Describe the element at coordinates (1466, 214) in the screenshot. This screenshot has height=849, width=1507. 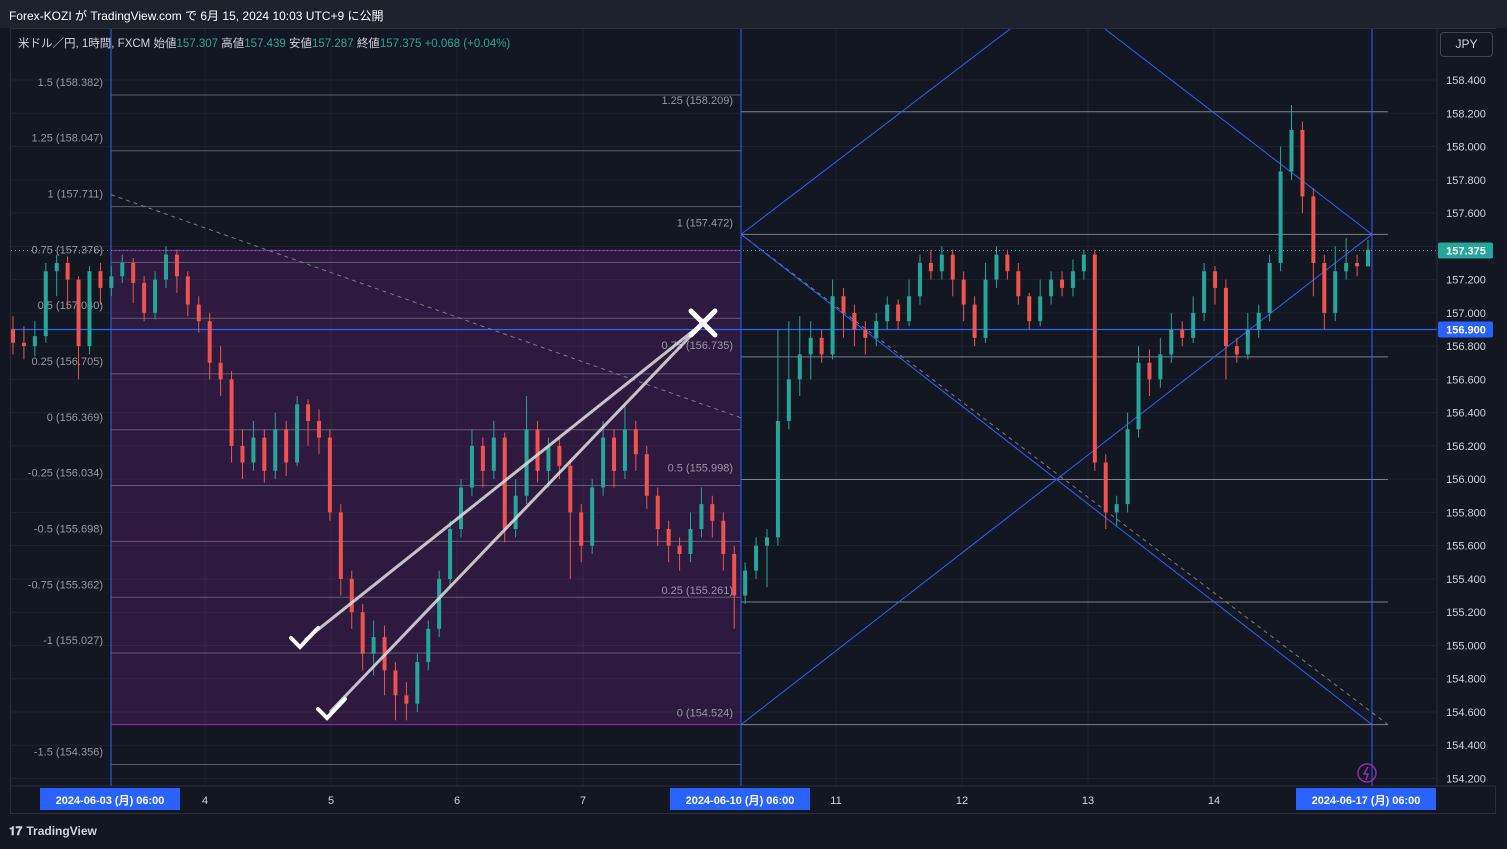
I see `price-tick-label: 157.600` at that location.